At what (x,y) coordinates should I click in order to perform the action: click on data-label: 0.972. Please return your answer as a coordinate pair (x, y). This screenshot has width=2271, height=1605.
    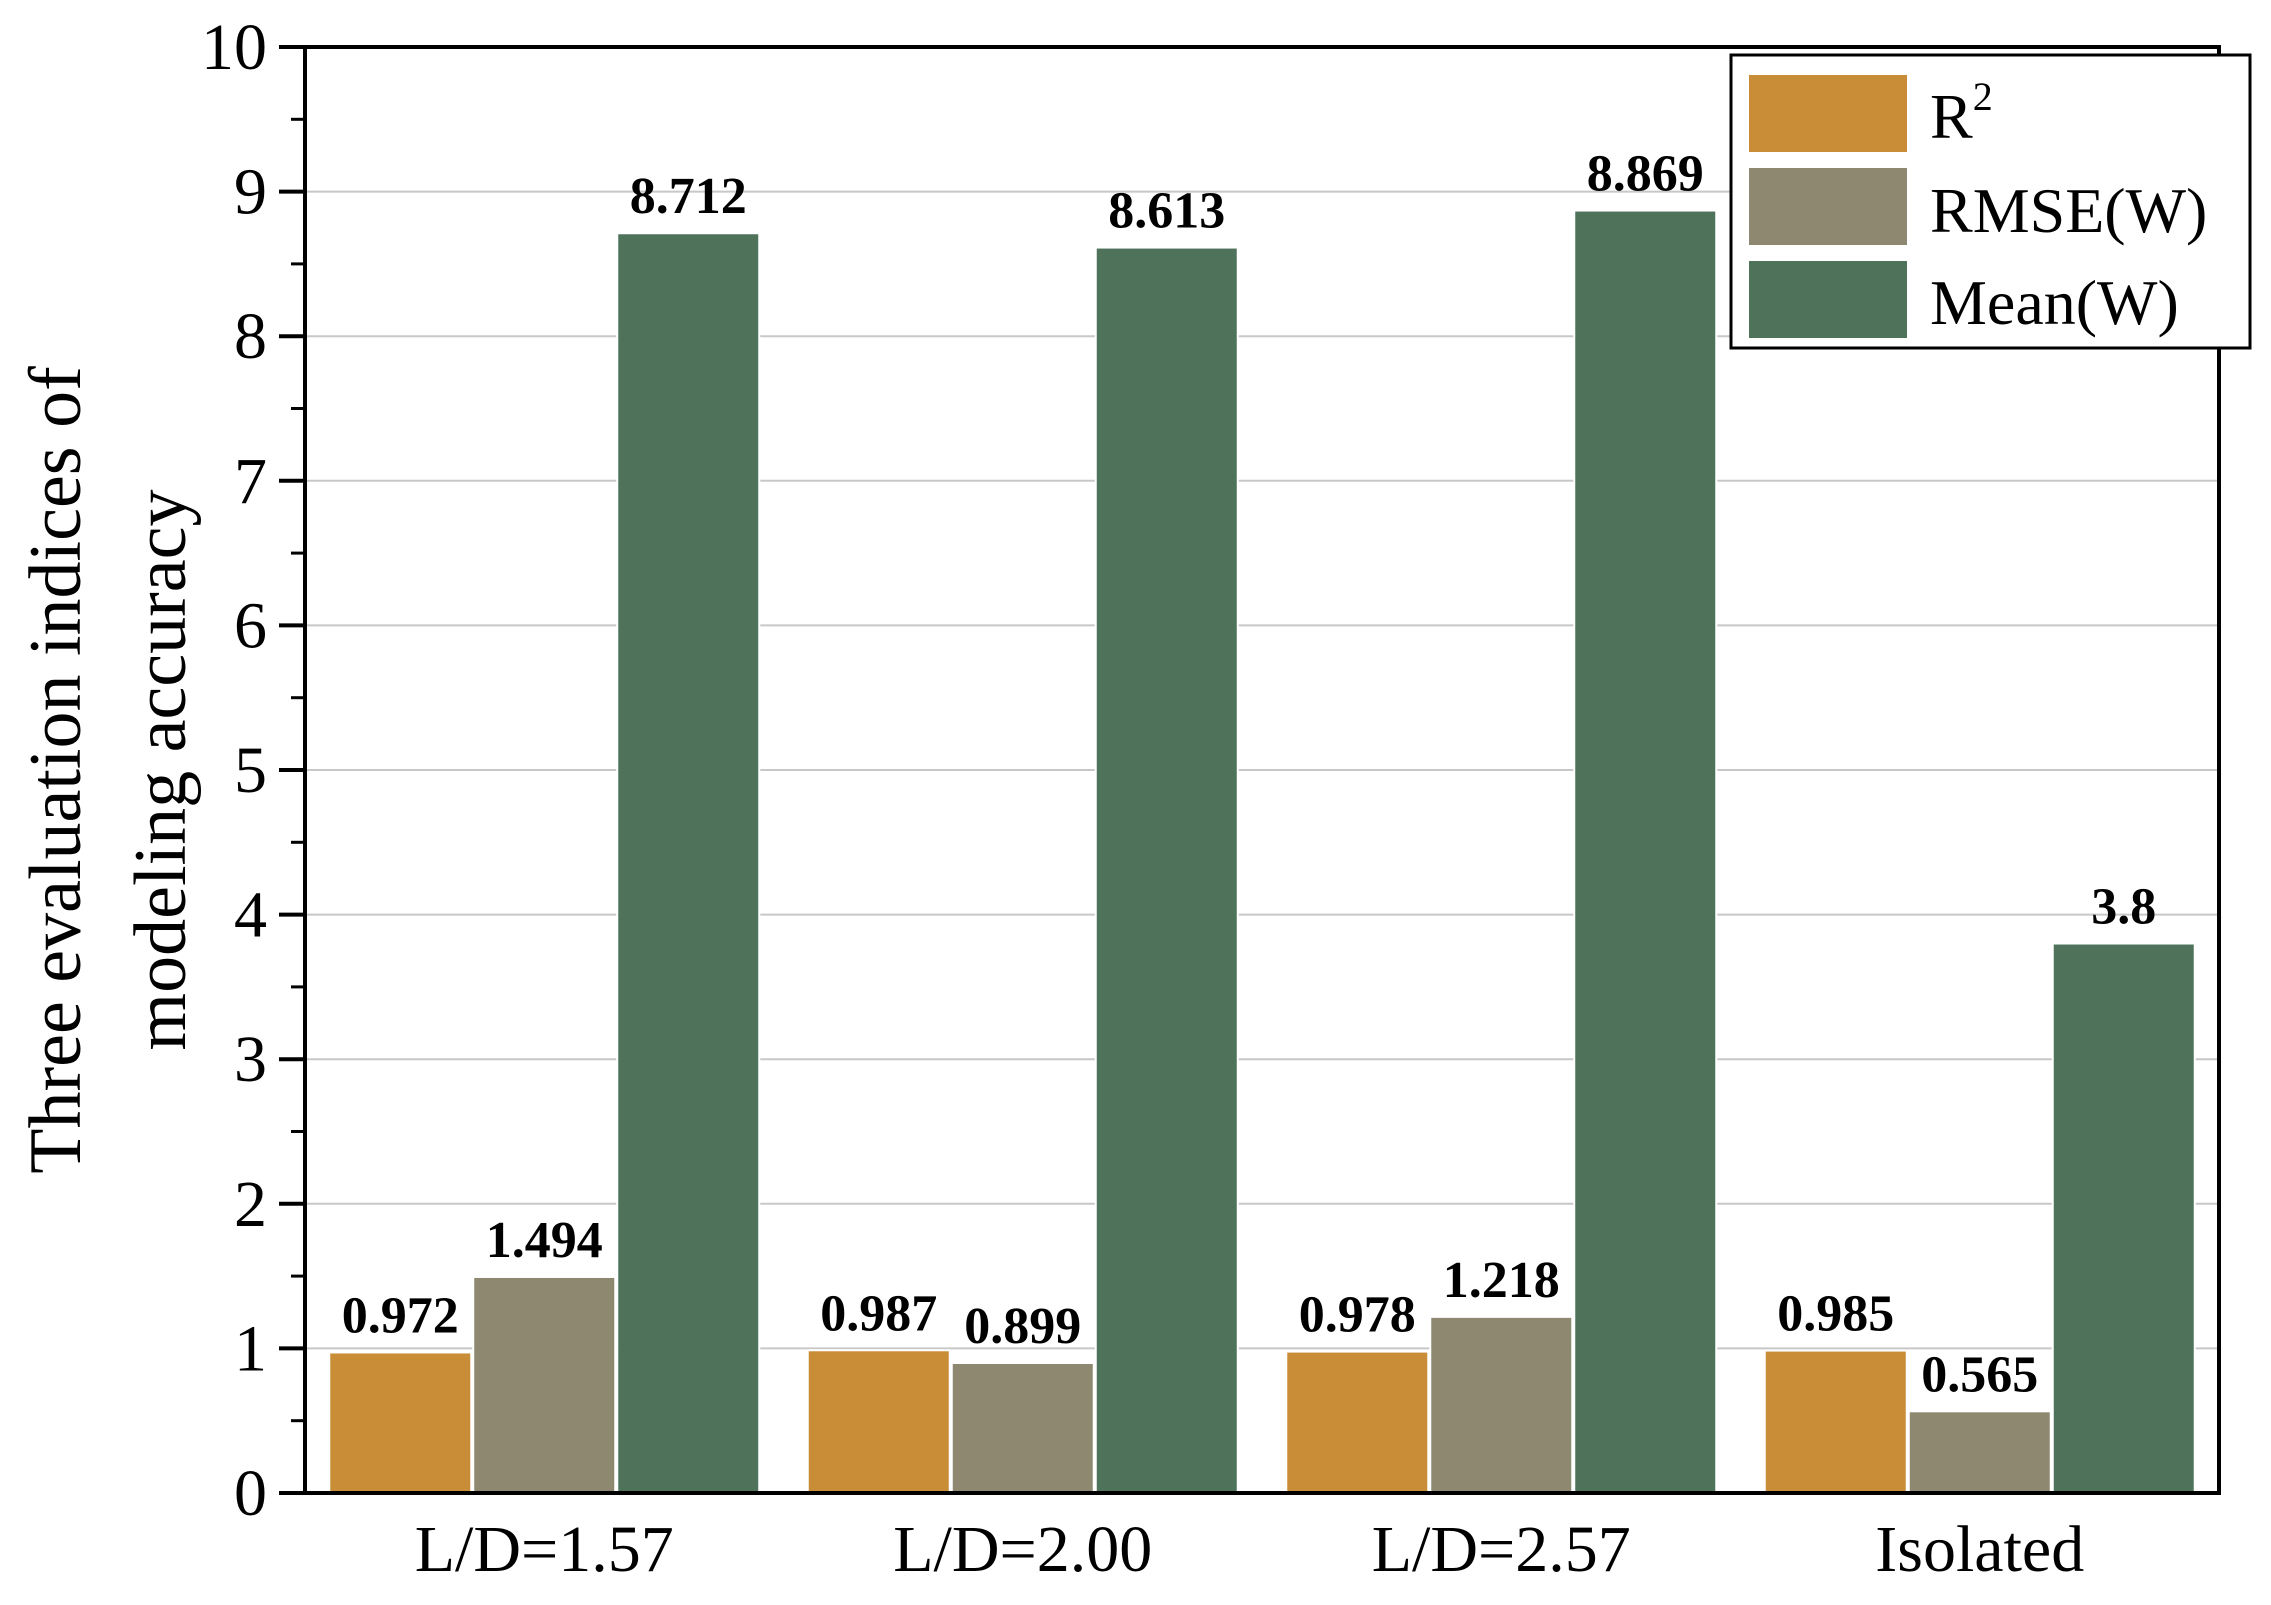
    Looking at the image, I should click on (400, 1315).